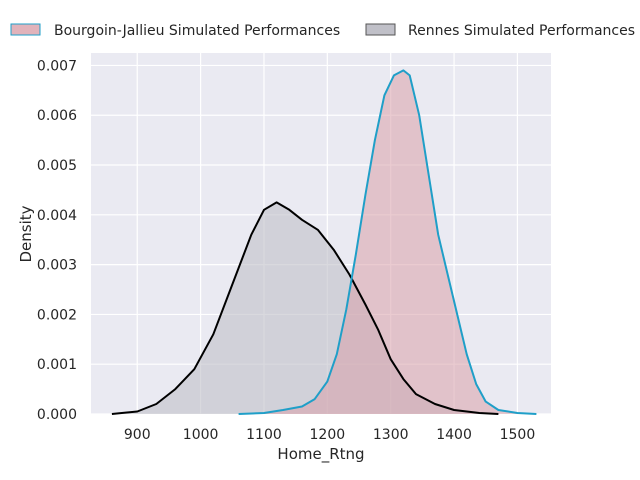 The width and height of the screenshot is (640, 480). I want to click on y-tick-label: 0.002, so click(57, 315).